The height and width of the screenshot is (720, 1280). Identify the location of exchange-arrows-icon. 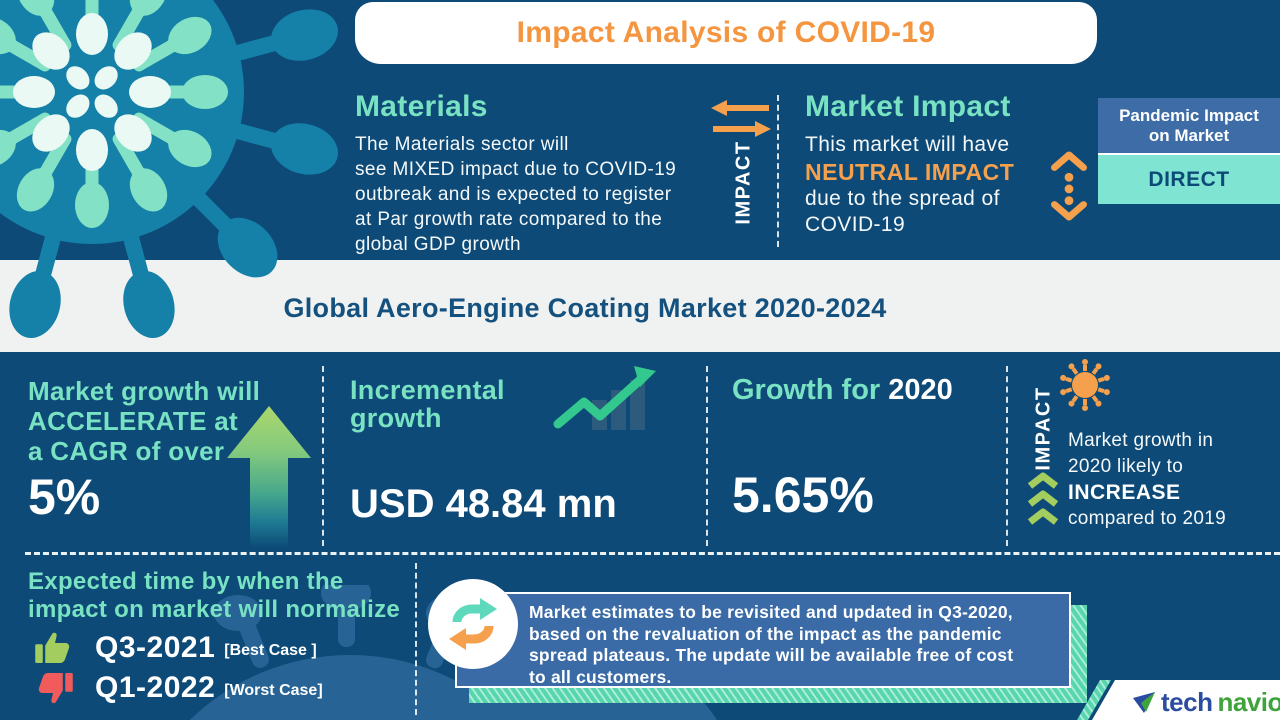
(741, 118).